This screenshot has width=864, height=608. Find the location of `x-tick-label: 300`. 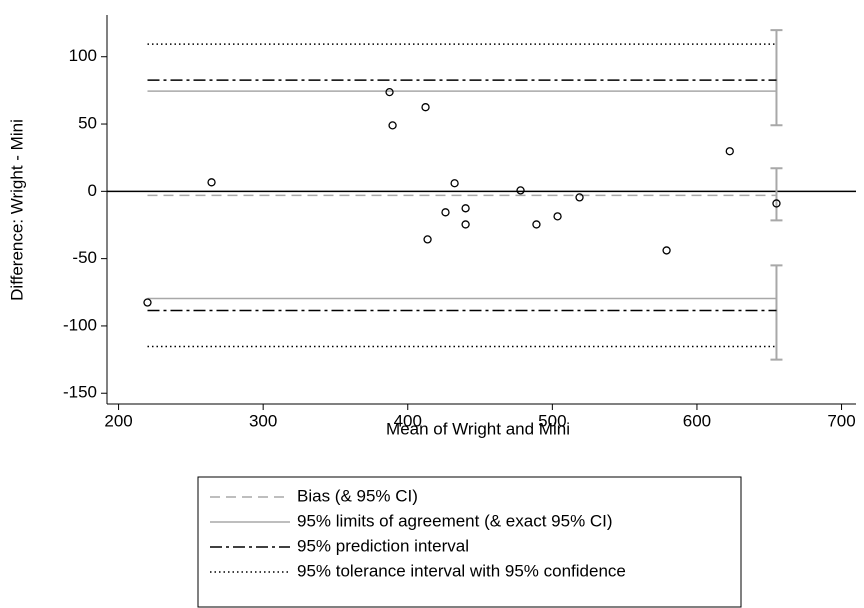

x-tick-label: 300 is located at coordinates (263, 420).